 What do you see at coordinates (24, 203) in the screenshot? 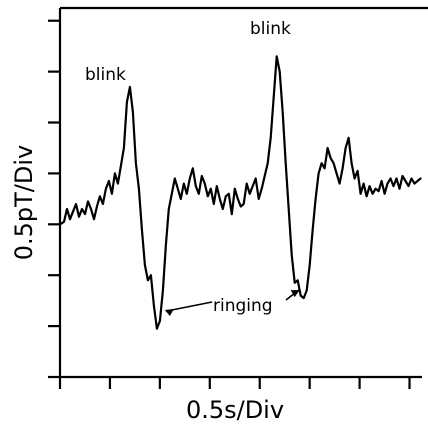
I see `y-axis-label: 0.5pT/Div` at bounding box center [24, 203].